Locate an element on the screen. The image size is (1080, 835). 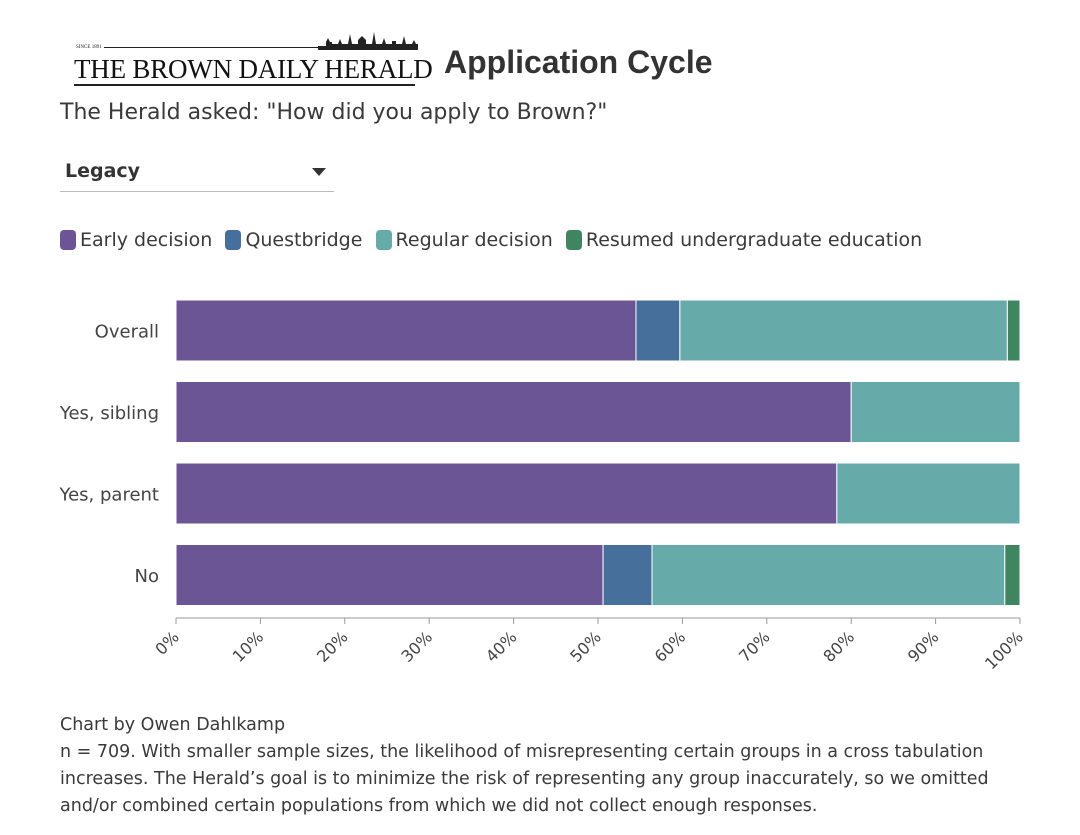
legend-item-questbridge: Questbridge is located at coordinates (293, 240).